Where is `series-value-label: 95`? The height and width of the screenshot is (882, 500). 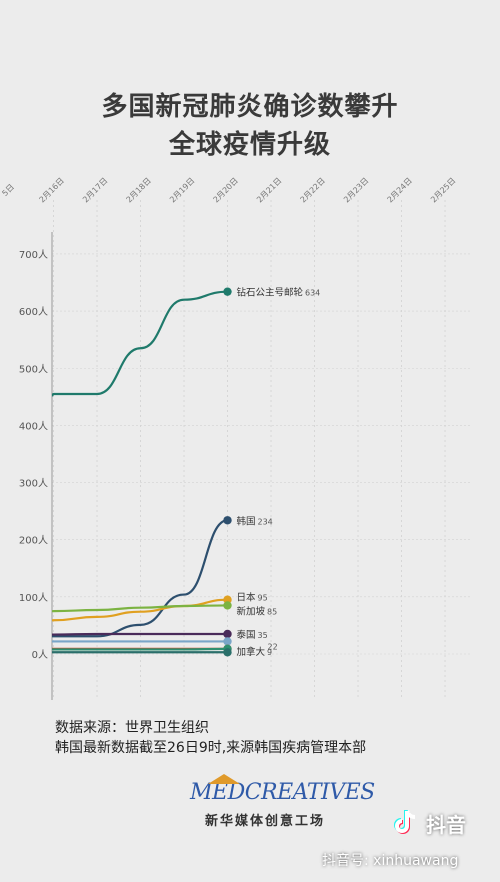
series-value-label: 95 is located at coordinates (263, 598).